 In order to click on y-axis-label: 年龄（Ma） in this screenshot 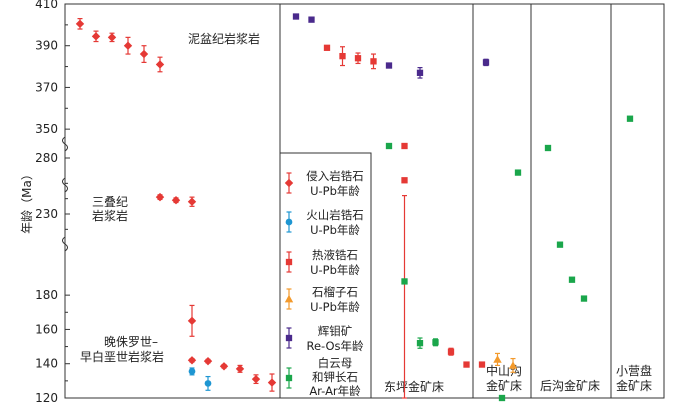, I will do `click(27, 201)`.